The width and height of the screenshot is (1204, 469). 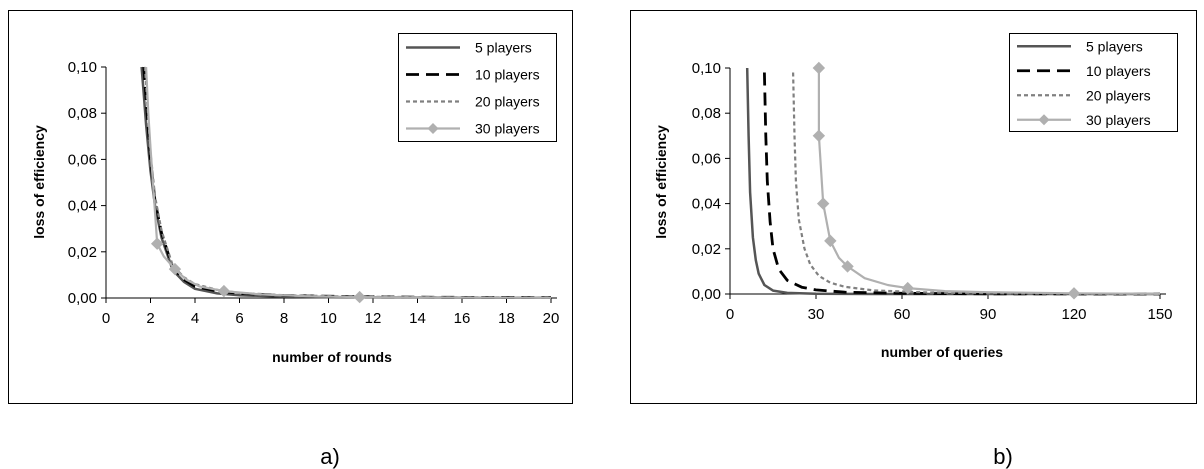 I want to click on chart-a-legend: 5 players 10 players 20 players 30 players, so click(x=478, y=88).